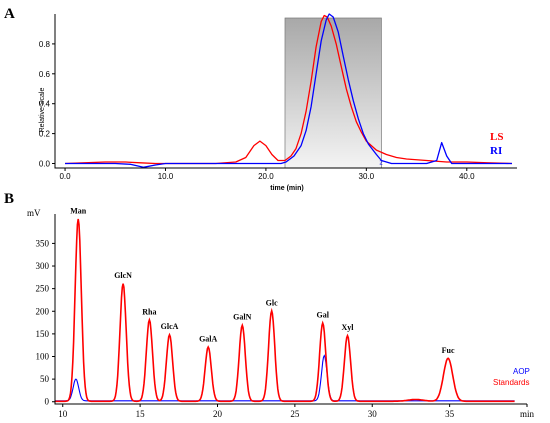  I want to click on panel-a-region-marks: 2, so click(381, 164).